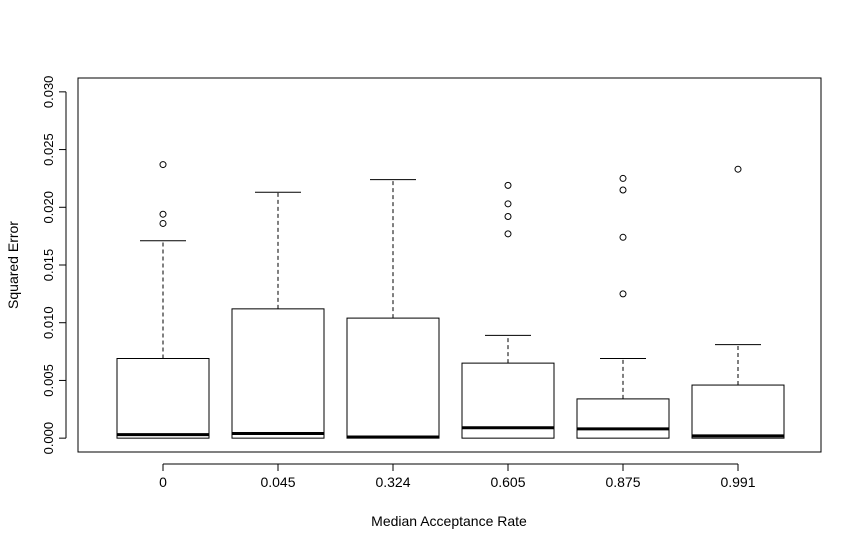  Describe the element at coordinates (13, 265) in the screenshot. I see `y-axis-label: Squared Error` at that location.